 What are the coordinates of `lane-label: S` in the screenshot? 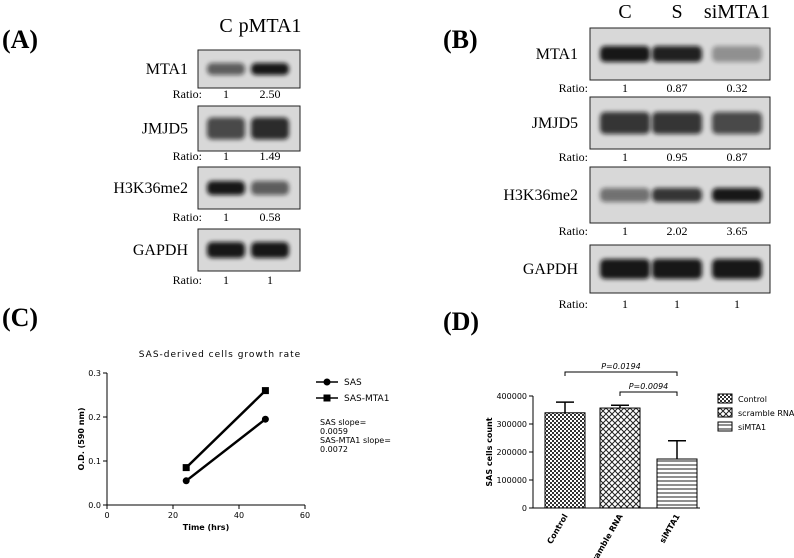 It's located at (676, 12).